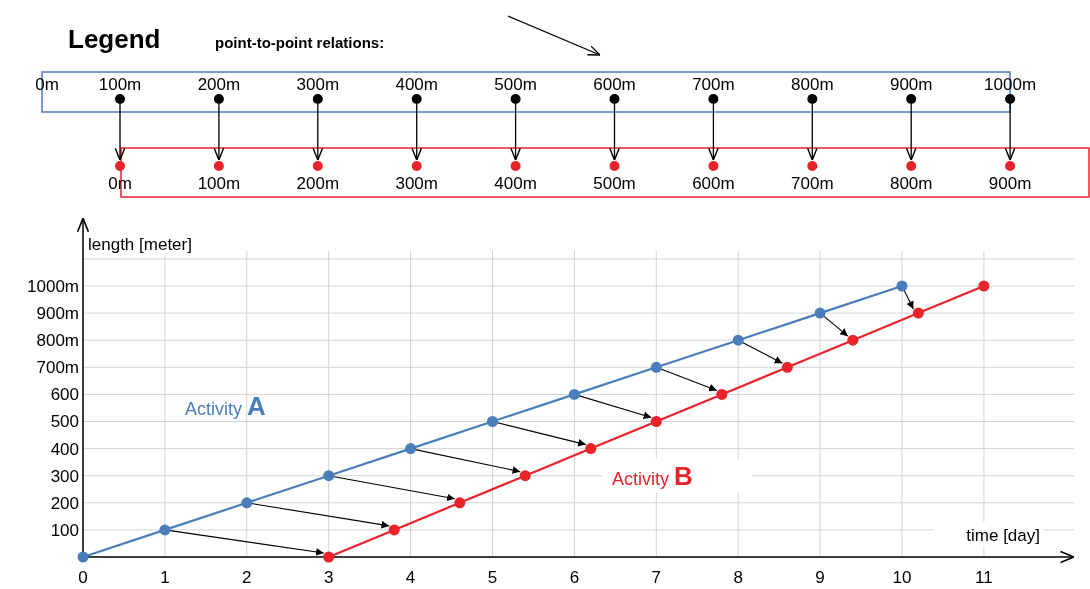 This screenshot has height=589, width=1090. I want to click on x-tick-label: 9, so click(820, 577).